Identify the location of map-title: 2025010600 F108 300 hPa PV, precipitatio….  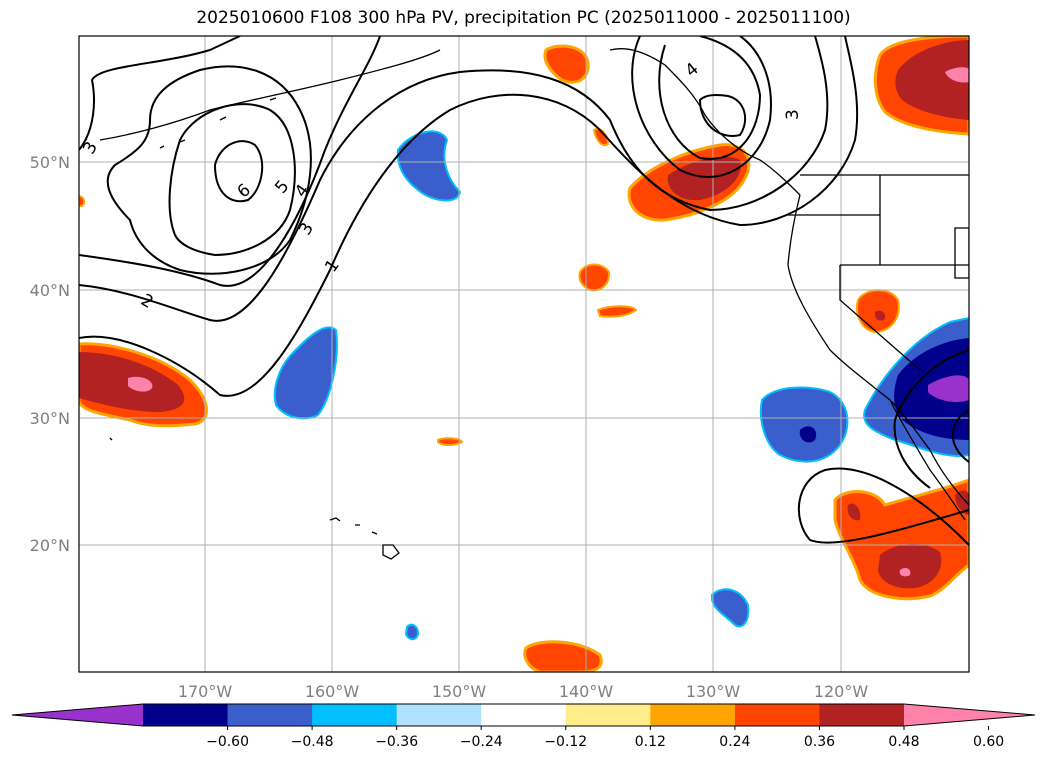
(523, 18).